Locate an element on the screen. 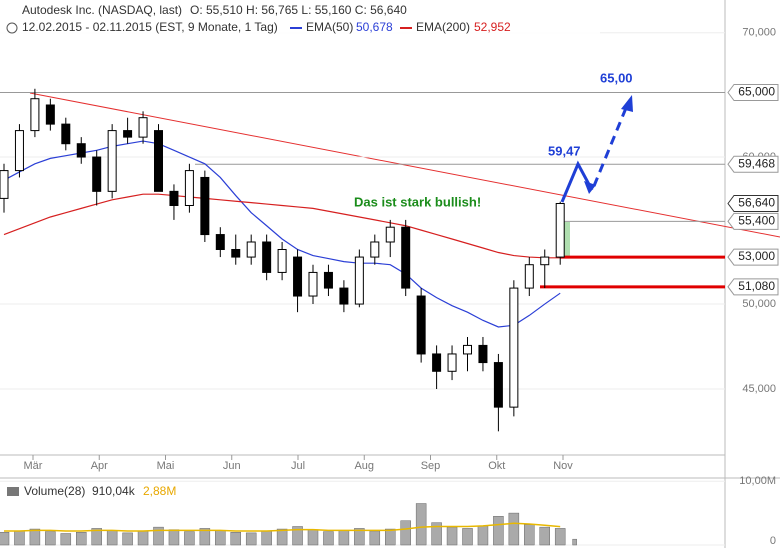 The height and width of the screenshot is (550, 780). quote: O: 55,510 H: 56,765 L: 55,160 C: 56,640 is located at coordinates (298, 10).